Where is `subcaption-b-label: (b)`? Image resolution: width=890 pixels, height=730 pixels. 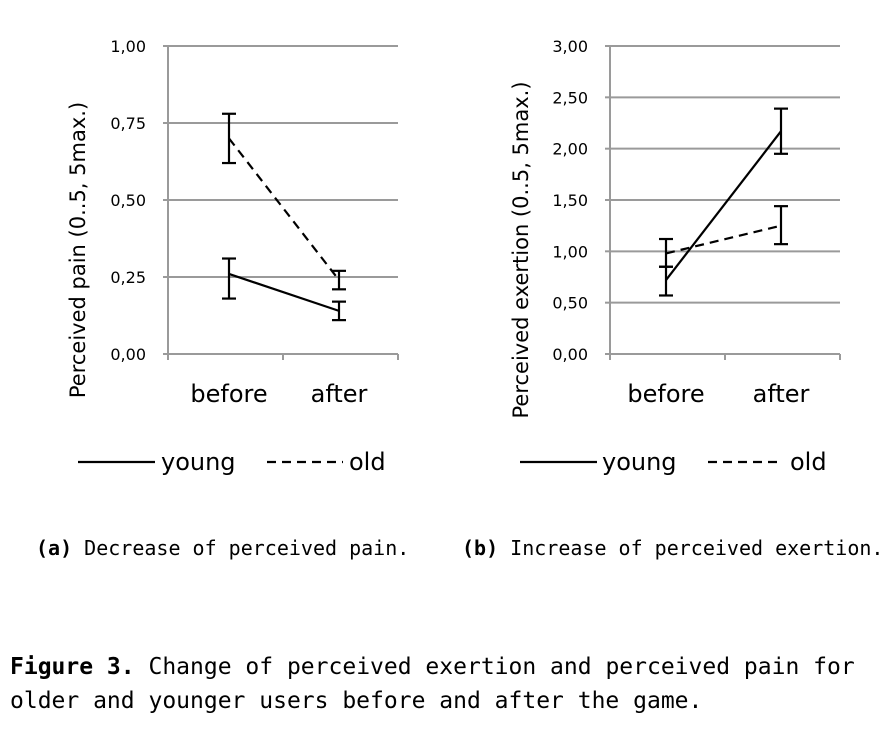
subcaption-b-label: (b) is located at coordinates (480, 548).